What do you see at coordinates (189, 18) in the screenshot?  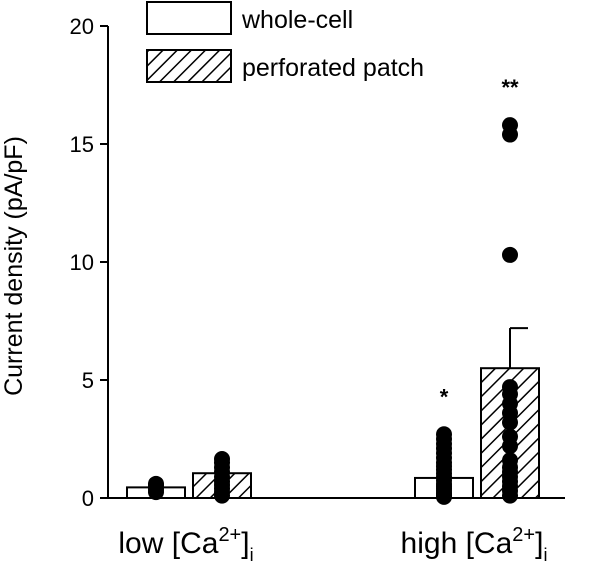 I see `legend-swatch-whole-cell` at bounding box center [189, 18].